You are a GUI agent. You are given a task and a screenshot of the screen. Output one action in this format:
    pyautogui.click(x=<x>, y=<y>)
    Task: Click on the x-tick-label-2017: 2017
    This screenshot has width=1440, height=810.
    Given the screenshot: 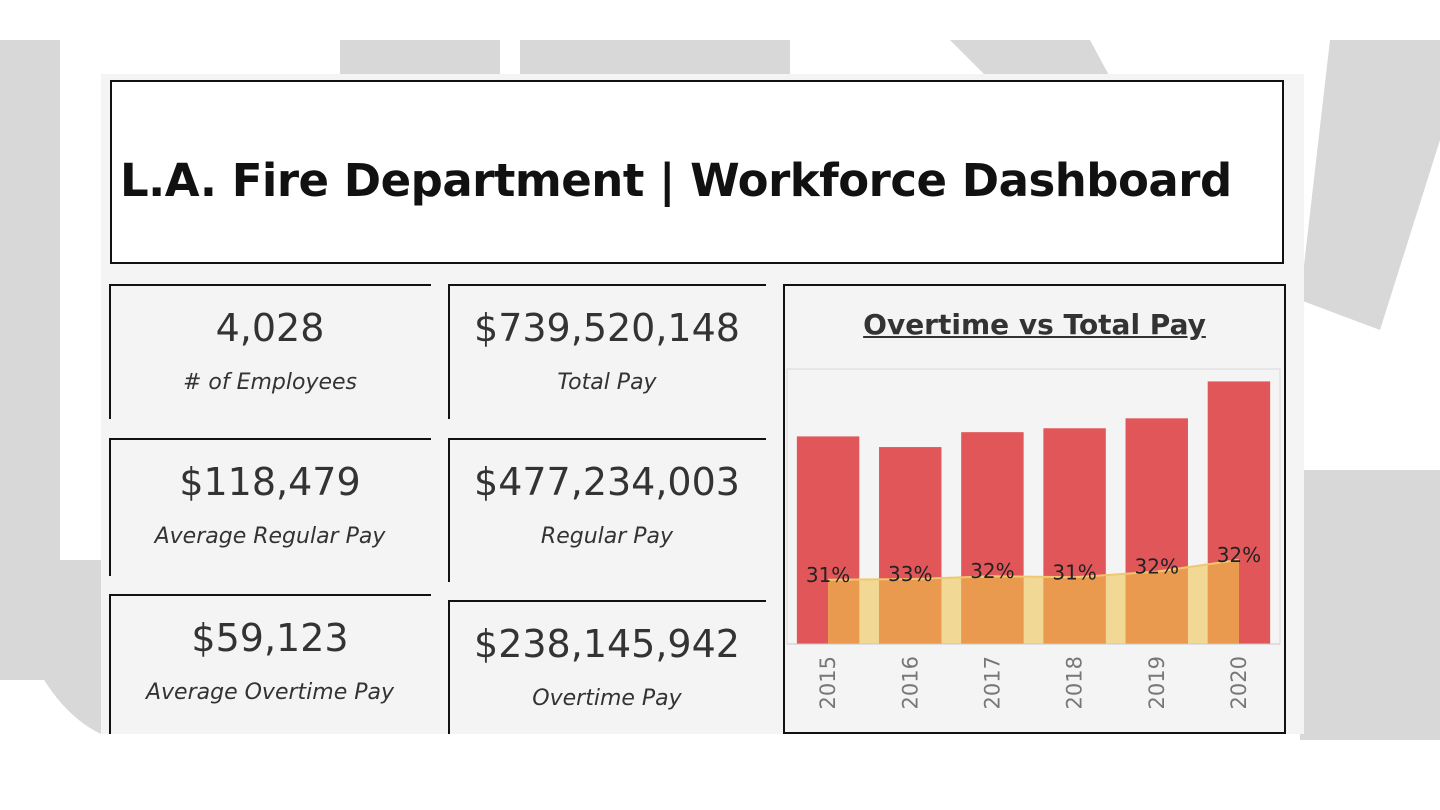 What is the action you would take?
    pyautogui.click(x=992, y=682)
    